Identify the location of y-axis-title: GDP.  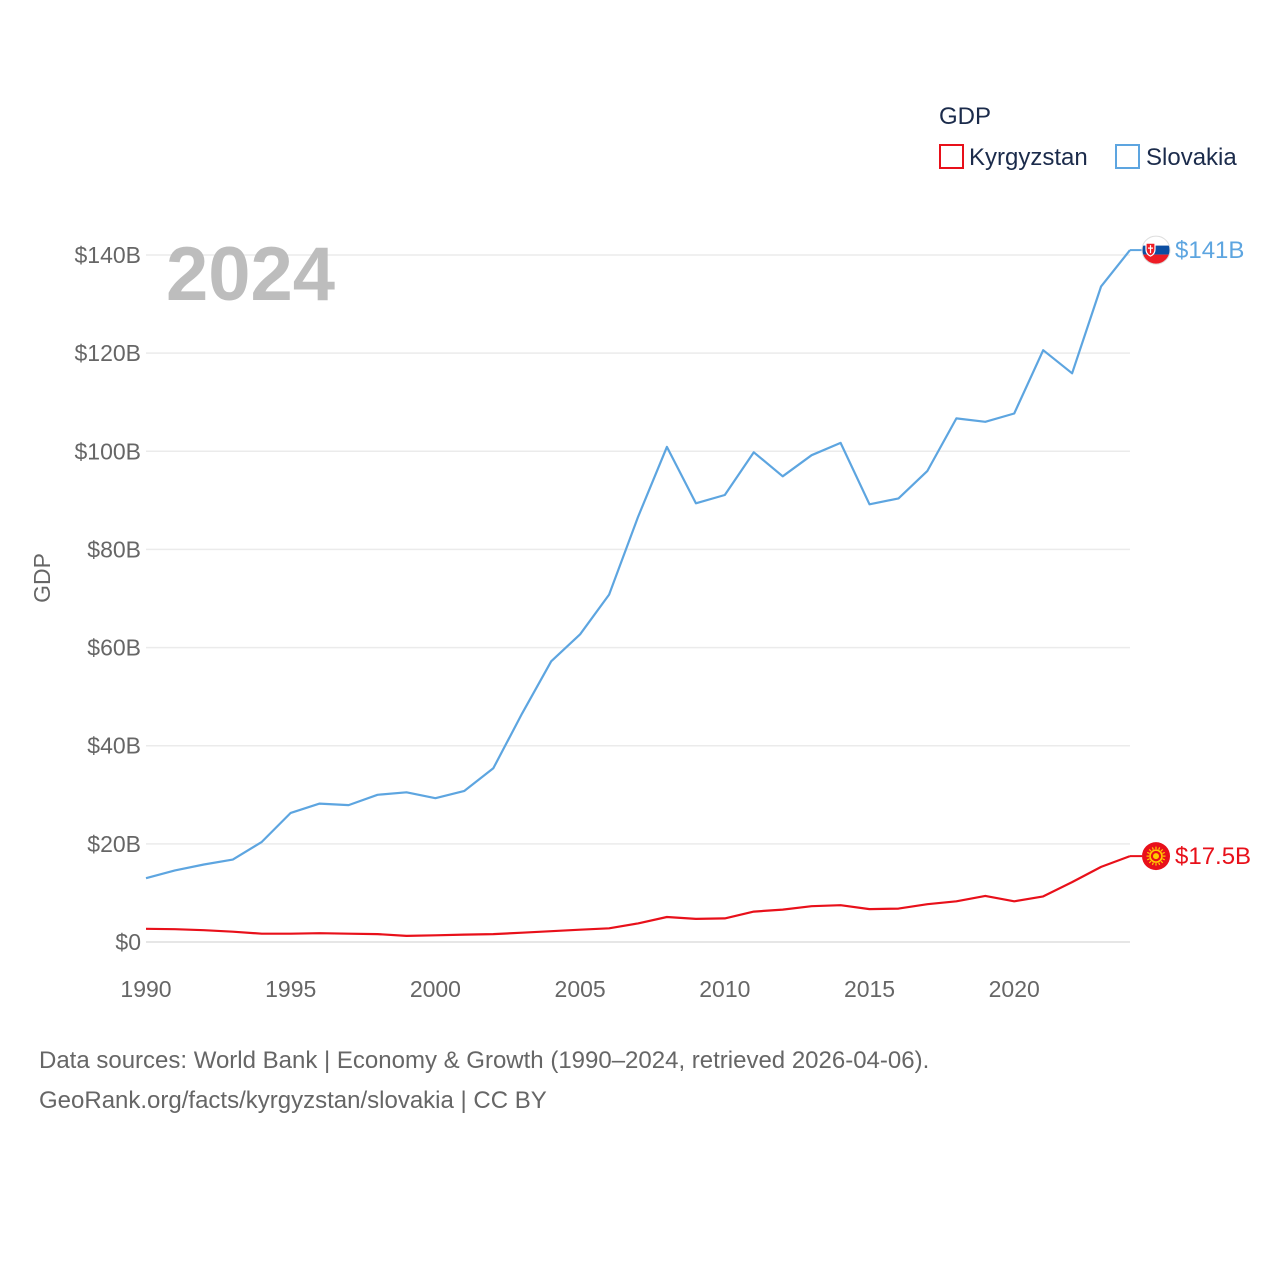
(42, 578).